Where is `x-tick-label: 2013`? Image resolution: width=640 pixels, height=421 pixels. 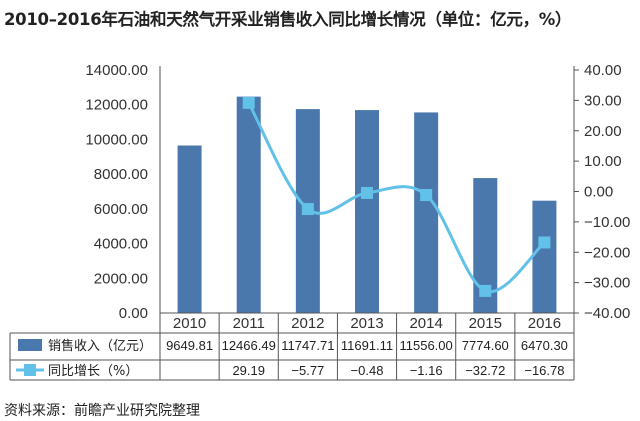
x-tick-label: 2013 is located at coordinates (366, 323).